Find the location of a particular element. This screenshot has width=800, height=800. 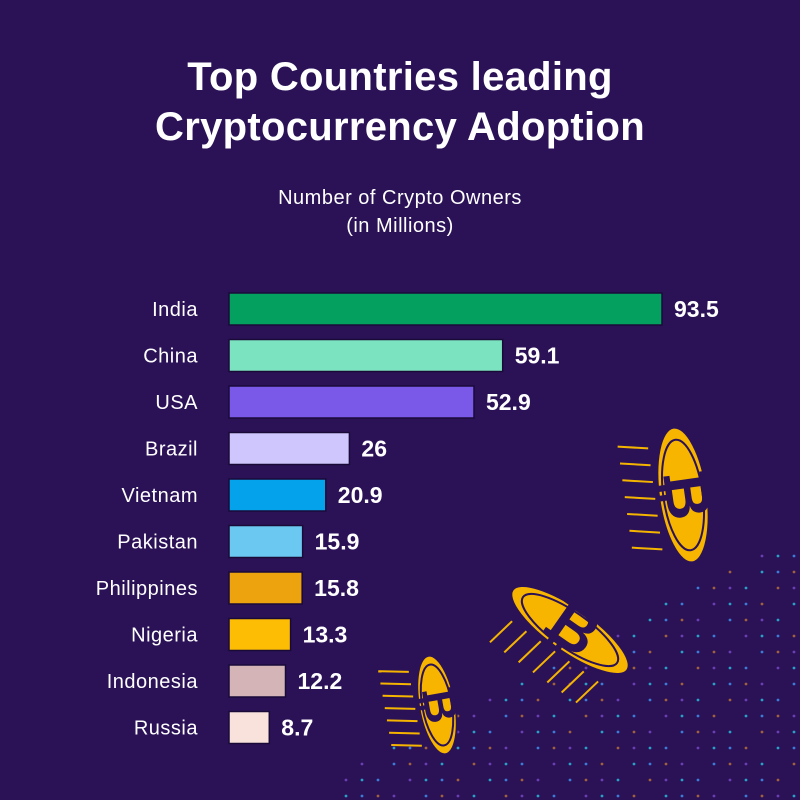

value-label: 59.1 is located at coordinates (537, 356).